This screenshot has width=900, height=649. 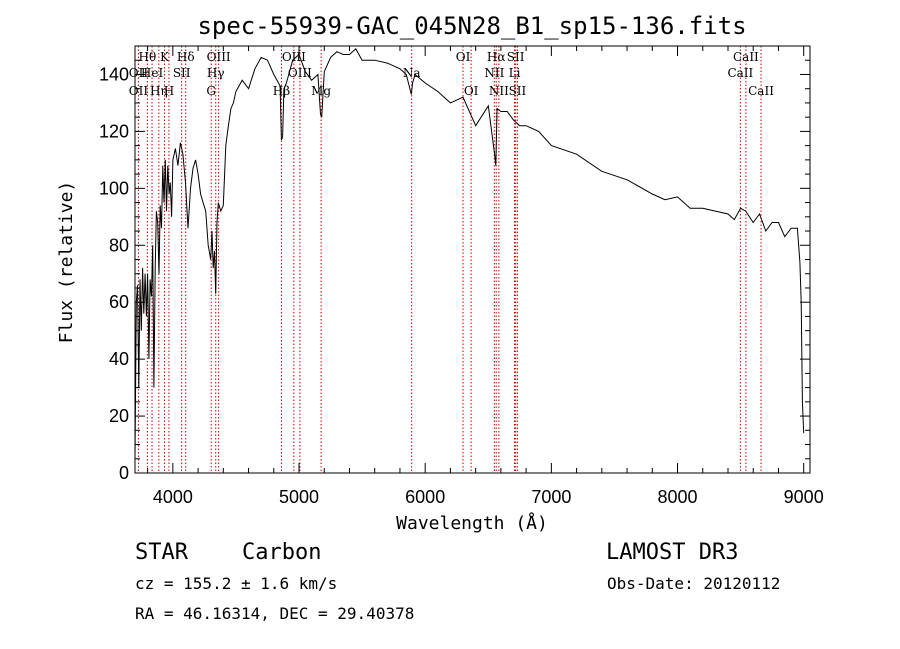 What do you see at coordinates (672, 552) in the screenshot?
I see `survey-name: LAMOST DR3` at bounding box center [672, 552].